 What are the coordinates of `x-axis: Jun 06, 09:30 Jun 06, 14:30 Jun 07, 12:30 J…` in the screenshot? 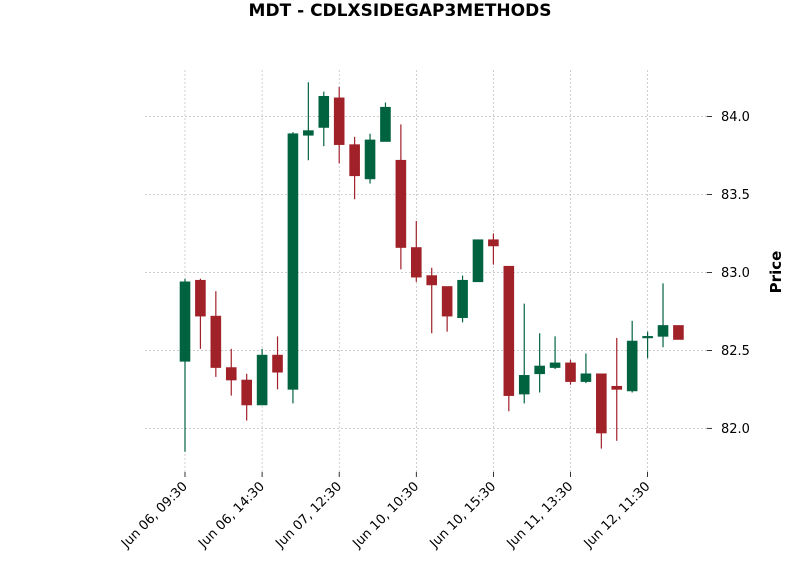 It's located at (385, 512).